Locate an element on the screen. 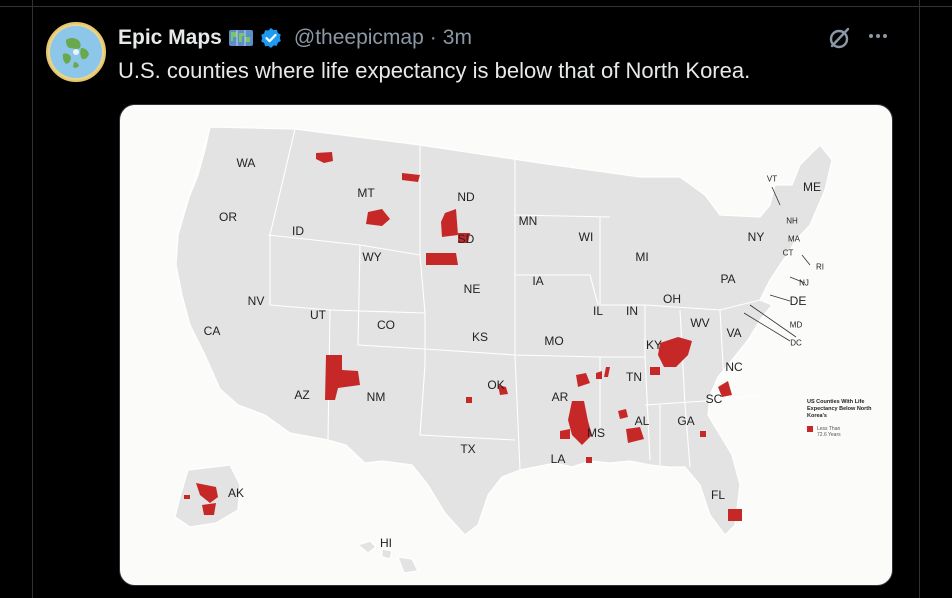  state-label-ky: KY is located at coordinates (654, 345).